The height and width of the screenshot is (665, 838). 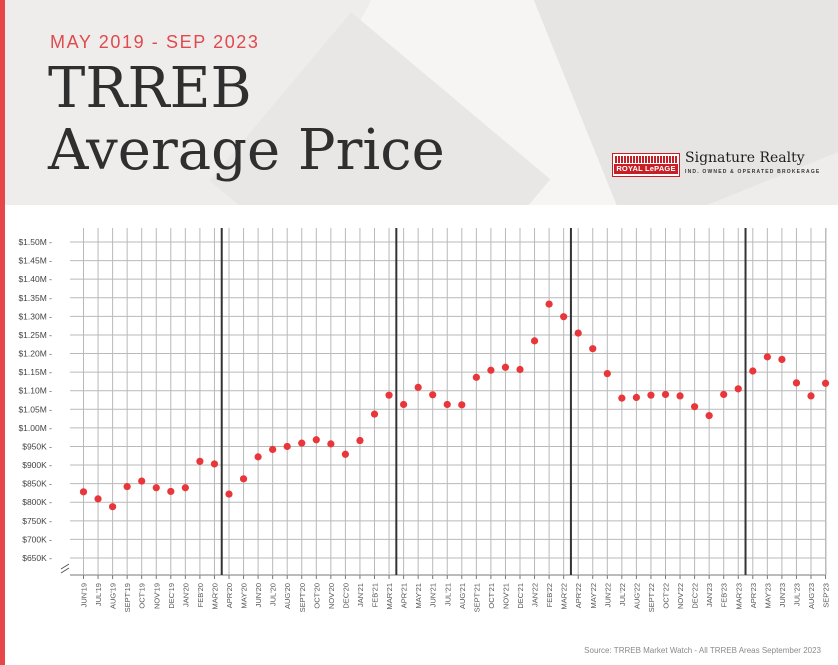 What do you see at coordinates (695, 596) in the screenshot?
I see `x-tick-label: DEC'22` at bounding box center [695, 596].